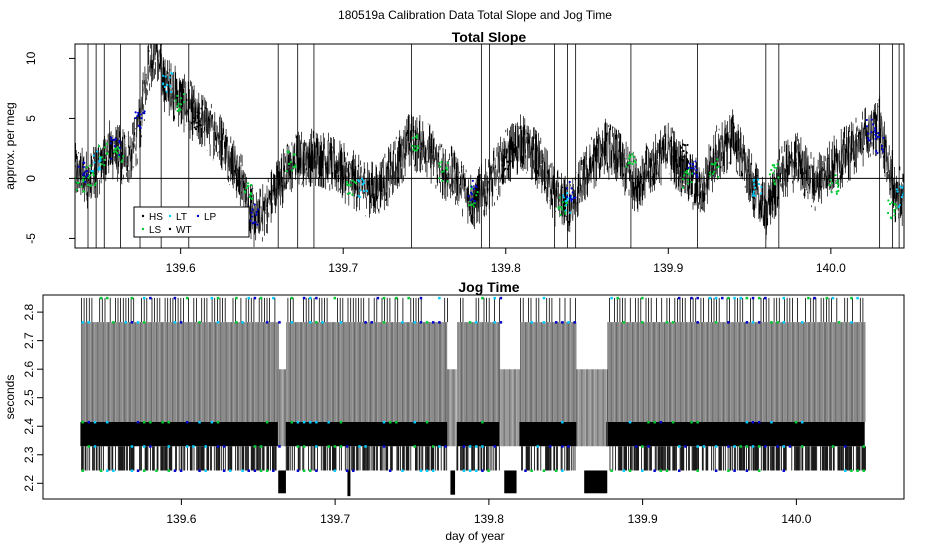 This screenshot has width=950, height=550. What do you see at coordinates (335, 519) in the screenshot?
I see `jog-x-tick-label-1: 139.7` at bounding box center [335, 519].